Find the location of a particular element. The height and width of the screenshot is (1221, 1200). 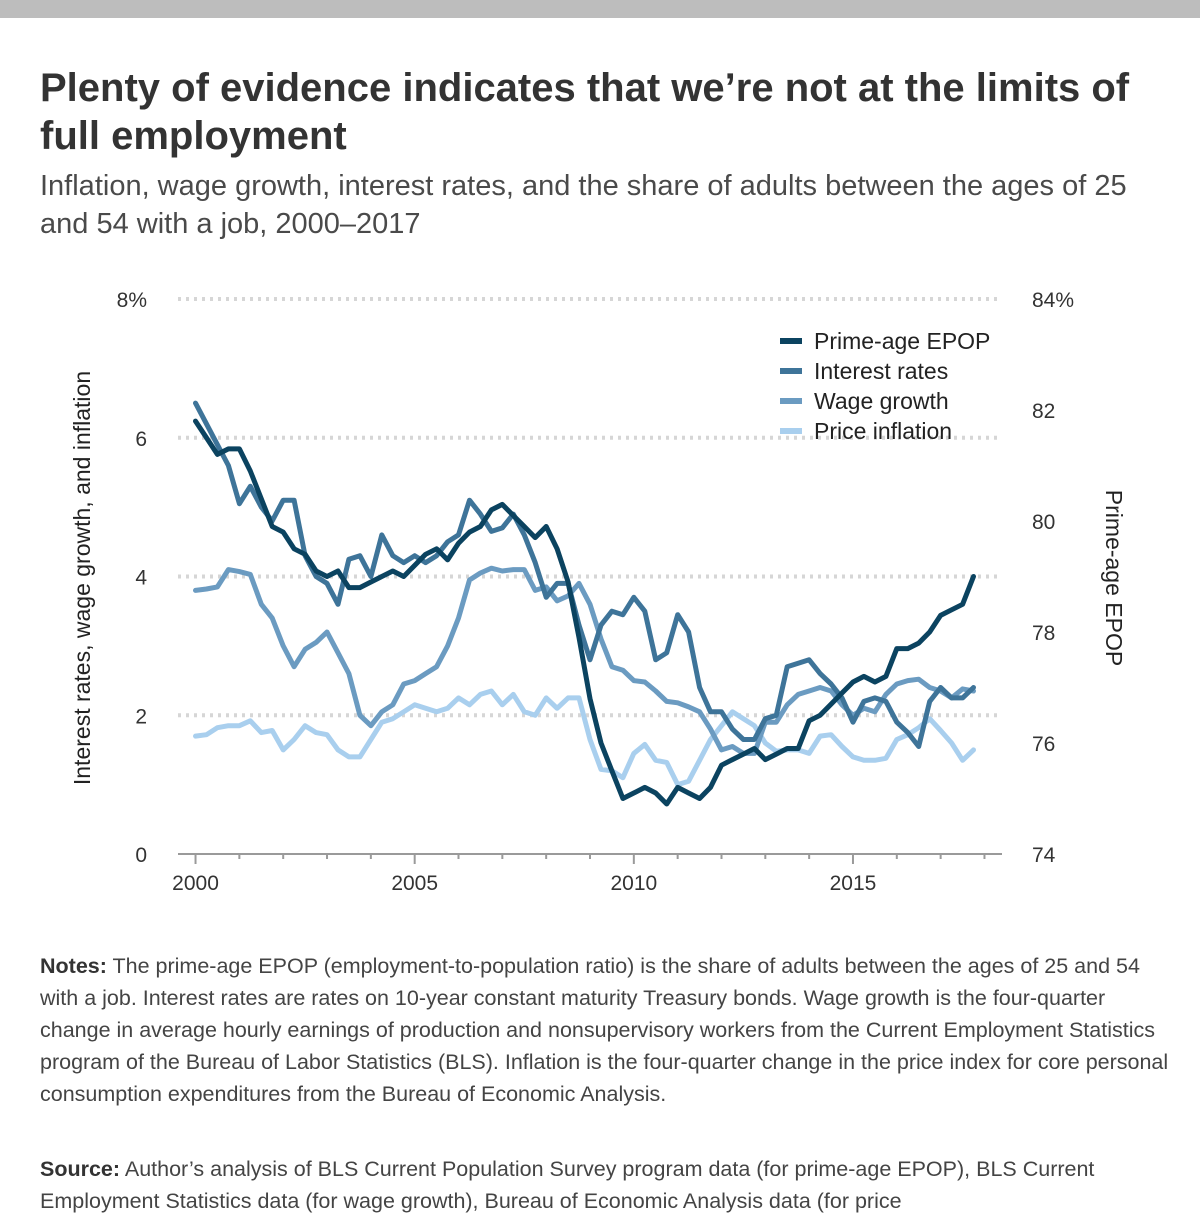

x-tick-label: 2005 is located at coordinates (414, 883).